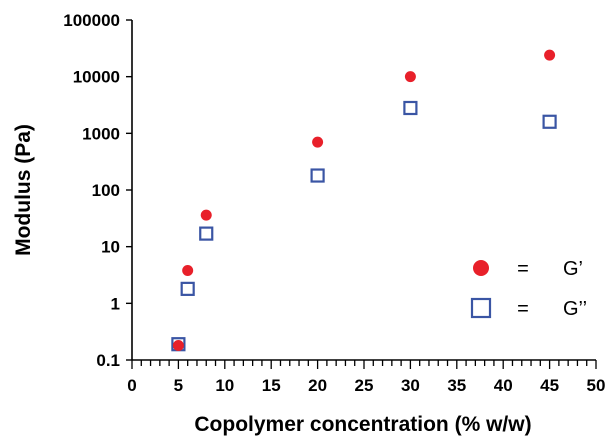 The height and width of the screenshot is (439, 610). What do you see at coordinates (23, 190) in the screenshot?
I see `y-axis-title: Modulus (Pa)` at bounding box center [23, 190].